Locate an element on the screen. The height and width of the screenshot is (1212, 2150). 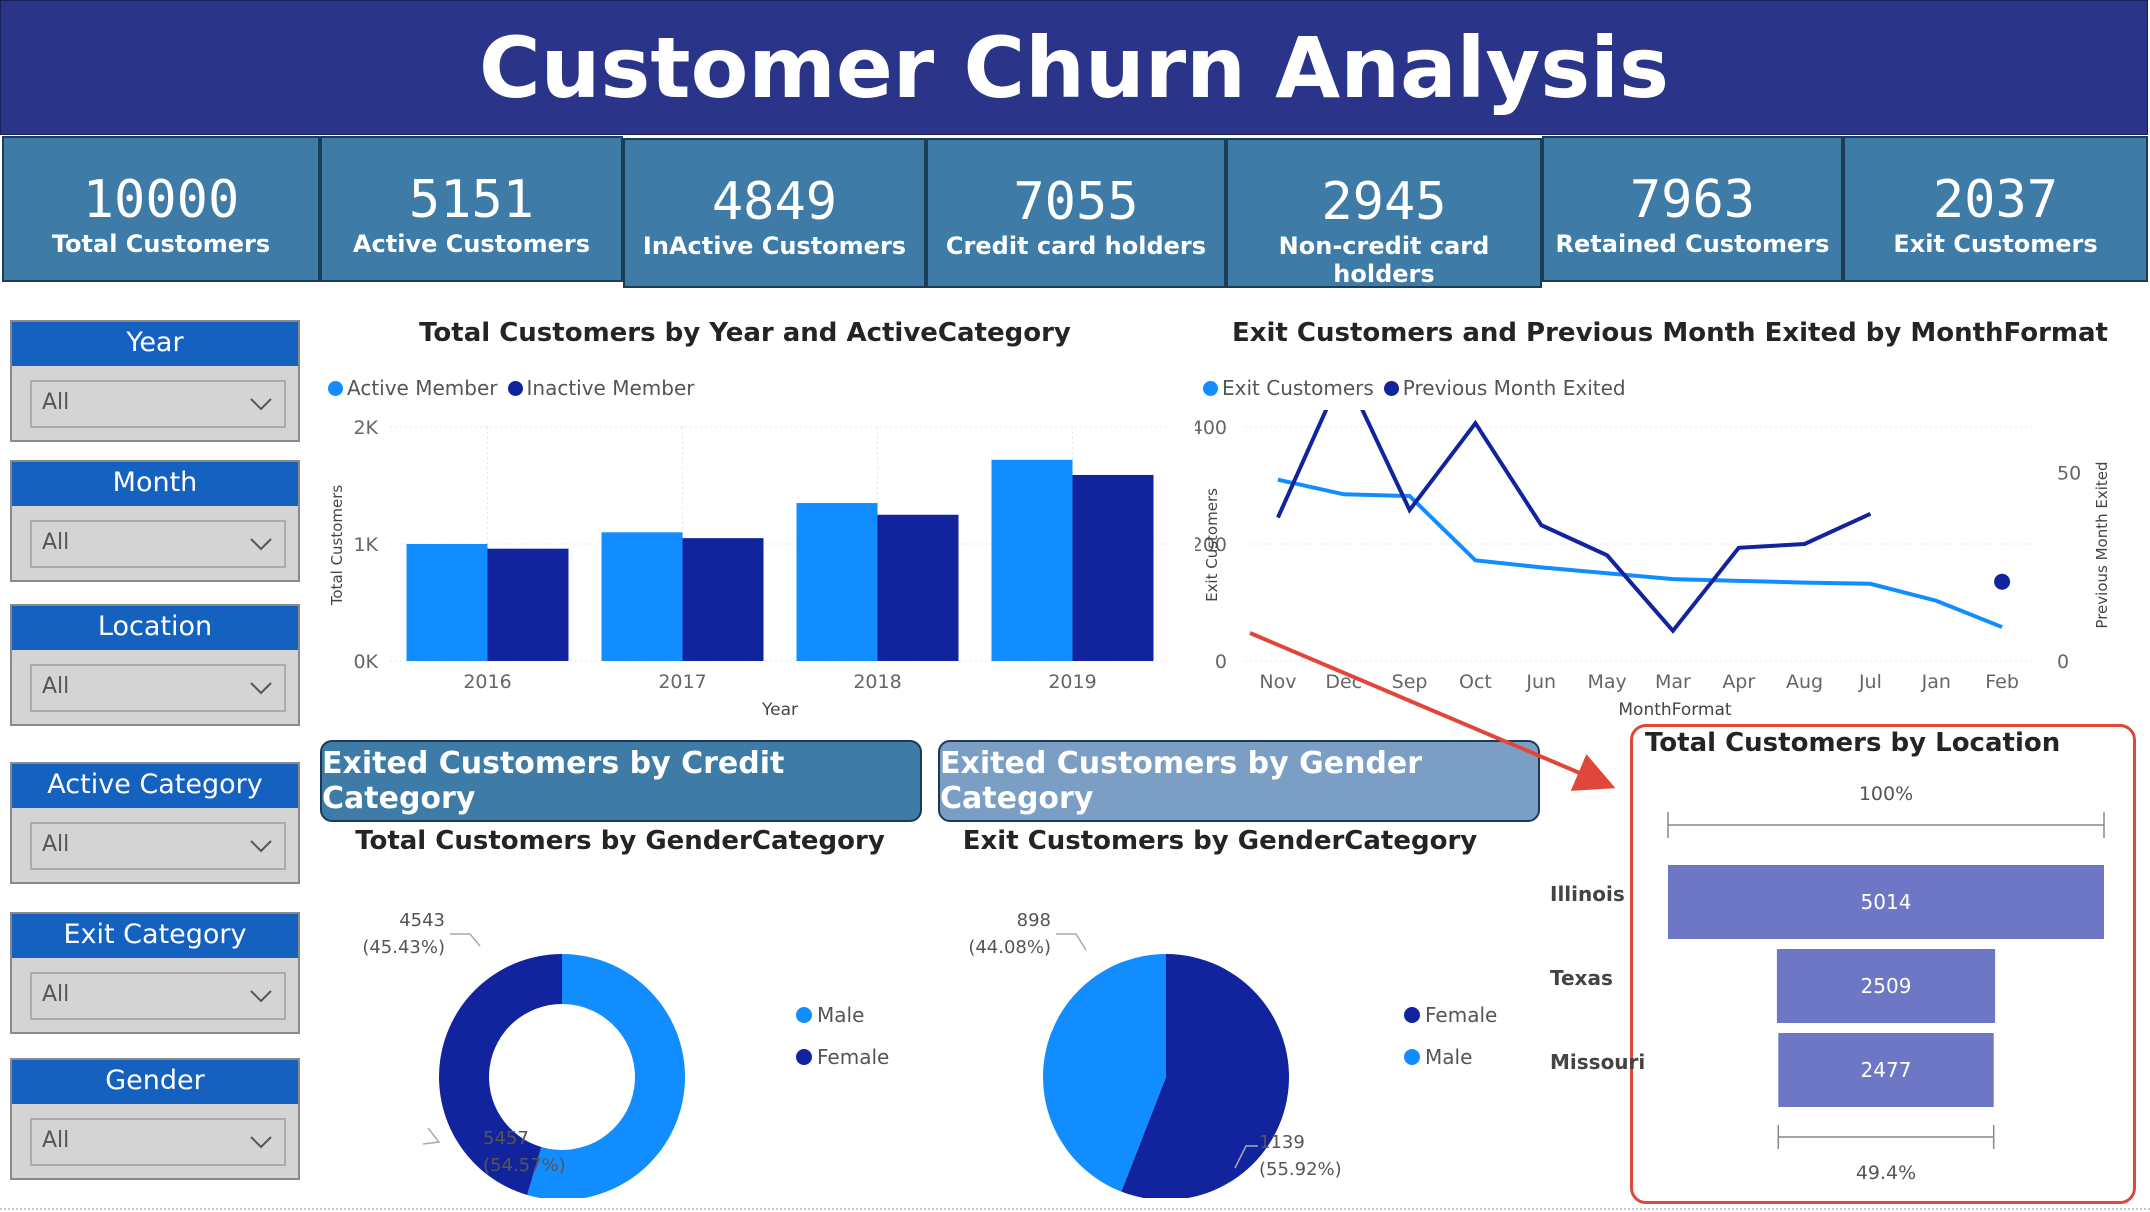
slicer: Exit Category All is located at coordinates (155, 973).